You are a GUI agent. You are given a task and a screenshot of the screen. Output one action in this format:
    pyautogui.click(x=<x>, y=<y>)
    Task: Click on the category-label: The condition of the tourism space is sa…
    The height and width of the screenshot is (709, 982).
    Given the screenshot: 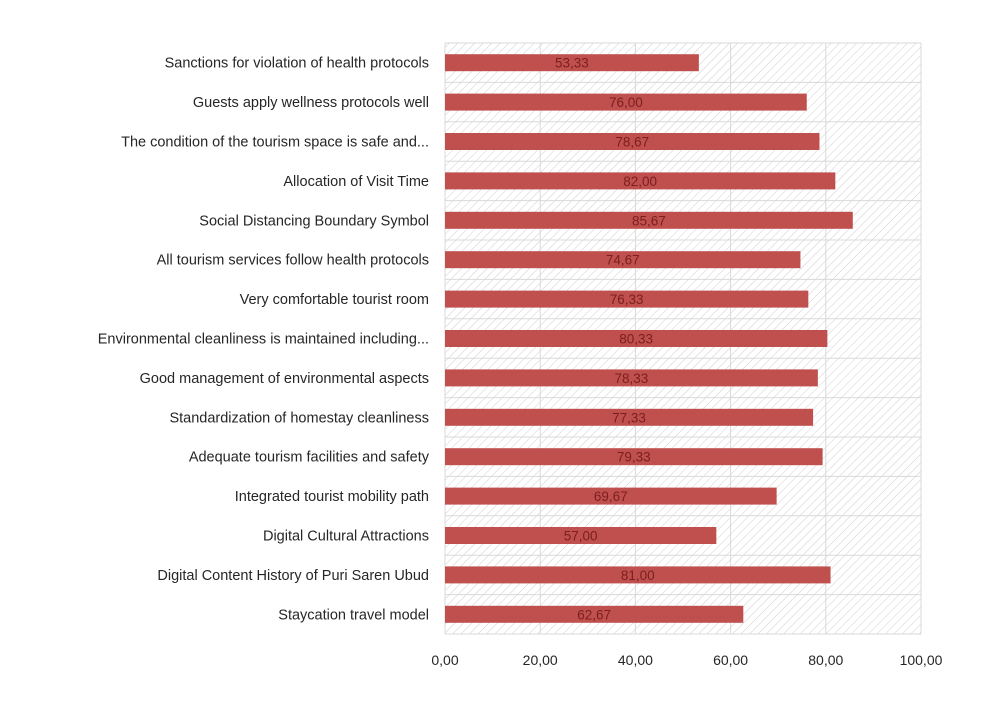 What is the action you would take?
    pyautogui.click(x=275, y=143)
    